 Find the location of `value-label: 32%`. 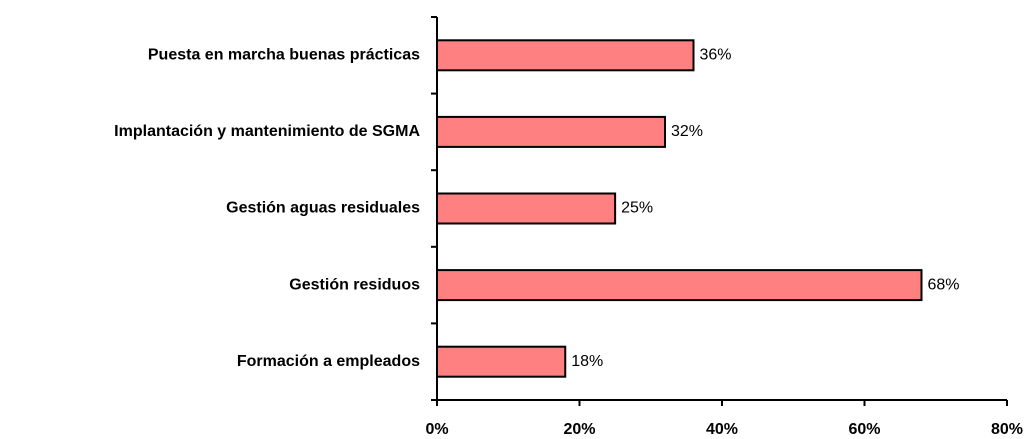

value-label: 32% is located at coordinates (687, 131).